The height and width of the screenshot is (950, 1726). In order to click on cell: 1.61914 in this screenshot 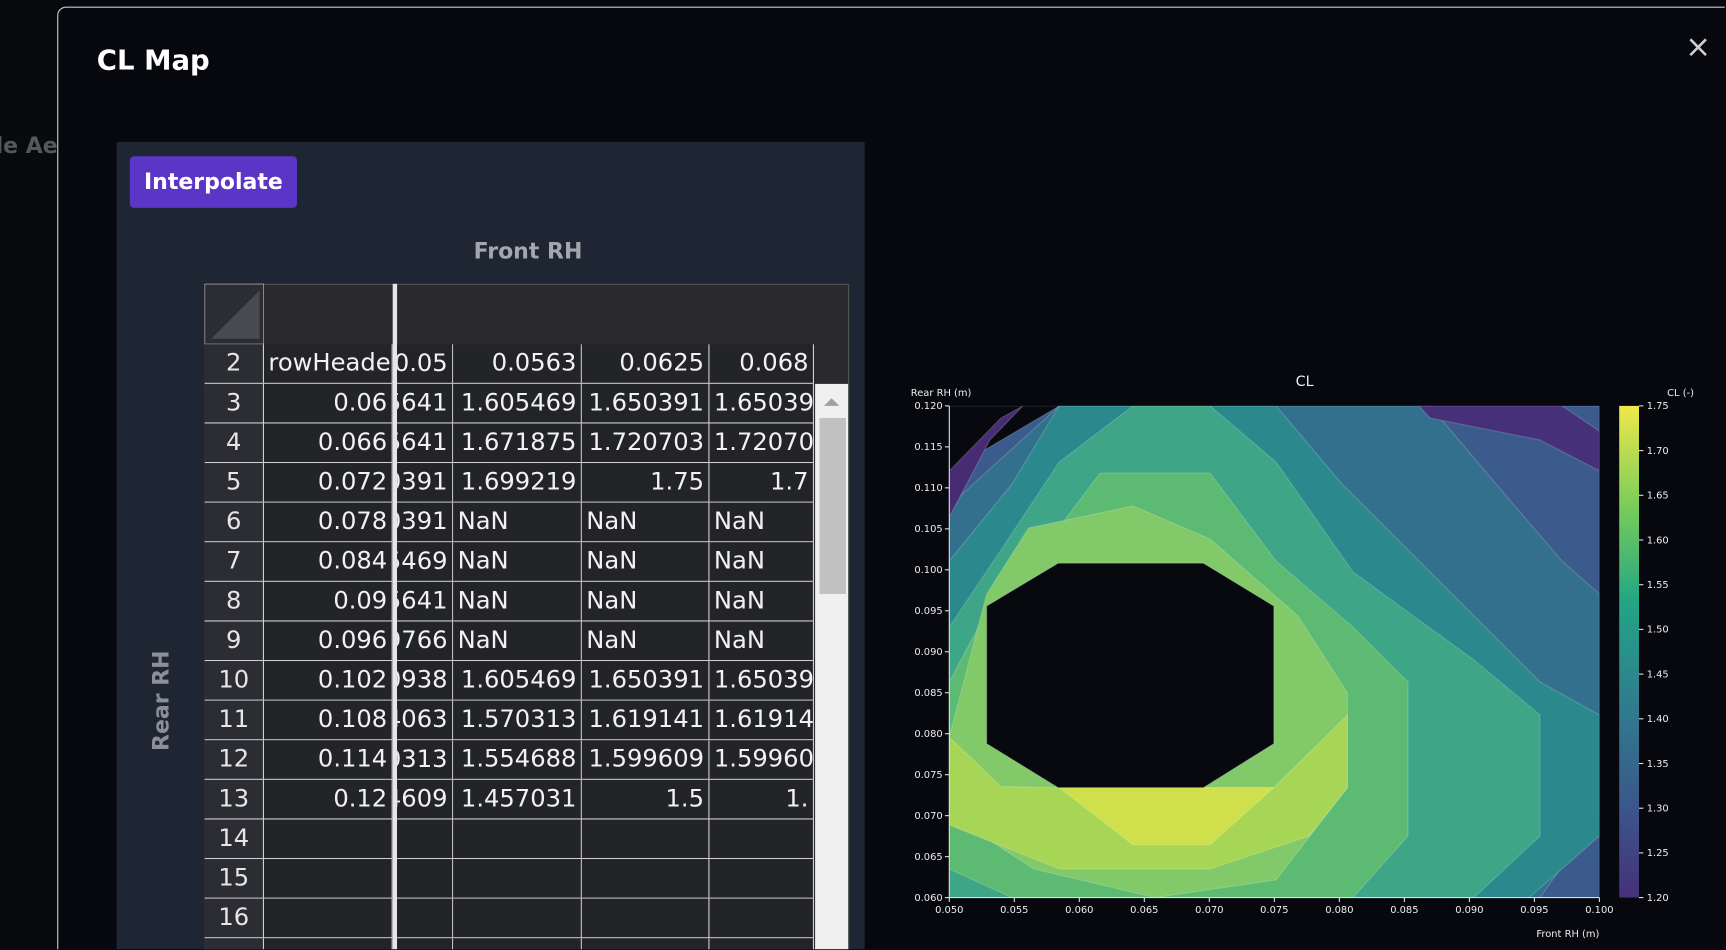, I will do `click(762, 721)`.